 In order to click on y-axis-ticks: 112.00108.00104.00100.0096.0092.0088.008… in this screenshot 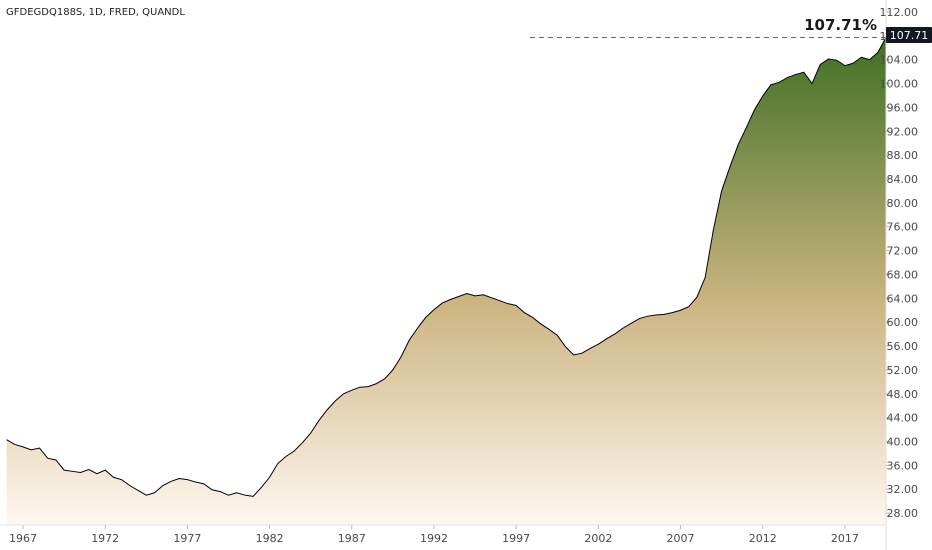, I will do `click(899, 263)`.